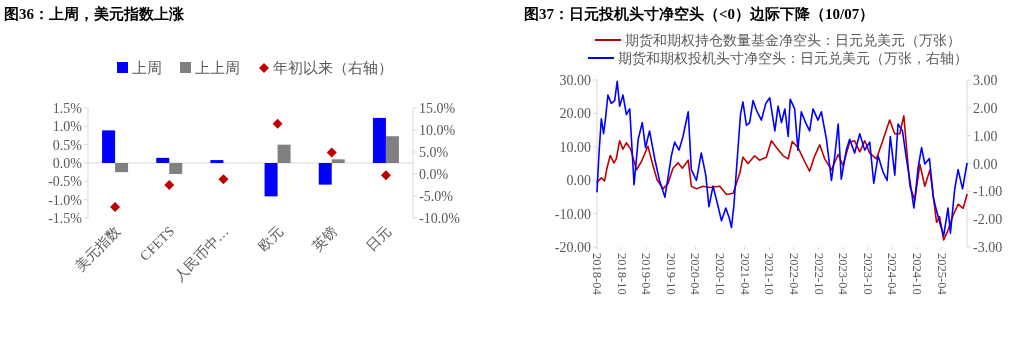 This screenshot has height=341, width=1036. I want to click on legend-label: 期货和期权投机头寸净空头：日元兑美元（万张，右轴）, so click(793, 58).